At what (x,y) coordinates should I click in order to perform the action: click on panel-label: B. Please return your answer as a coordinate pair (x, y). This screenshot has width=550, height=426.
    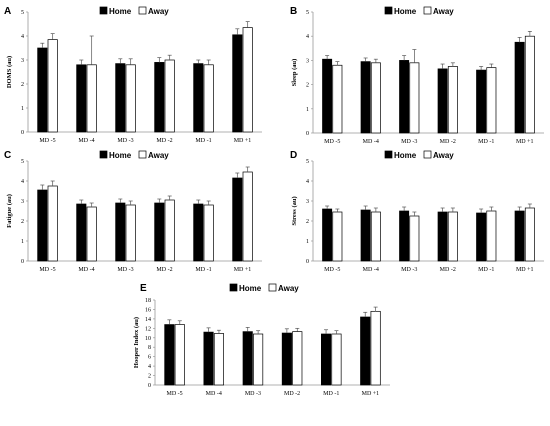
    Looking at the image, I should click on (293, 11).